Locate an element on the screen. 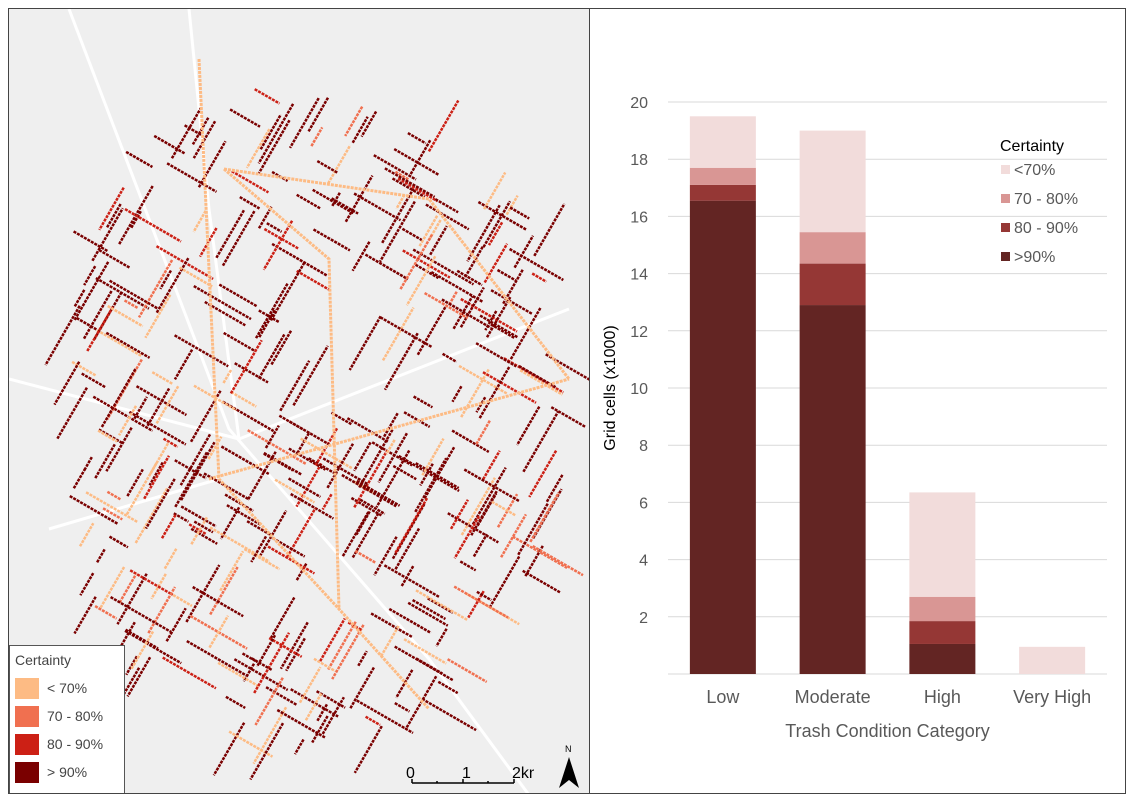 The width and height of the screenshot is (1132, 800). chart-legend-label: 80 - 90% is located at coordinates (1046, 228).